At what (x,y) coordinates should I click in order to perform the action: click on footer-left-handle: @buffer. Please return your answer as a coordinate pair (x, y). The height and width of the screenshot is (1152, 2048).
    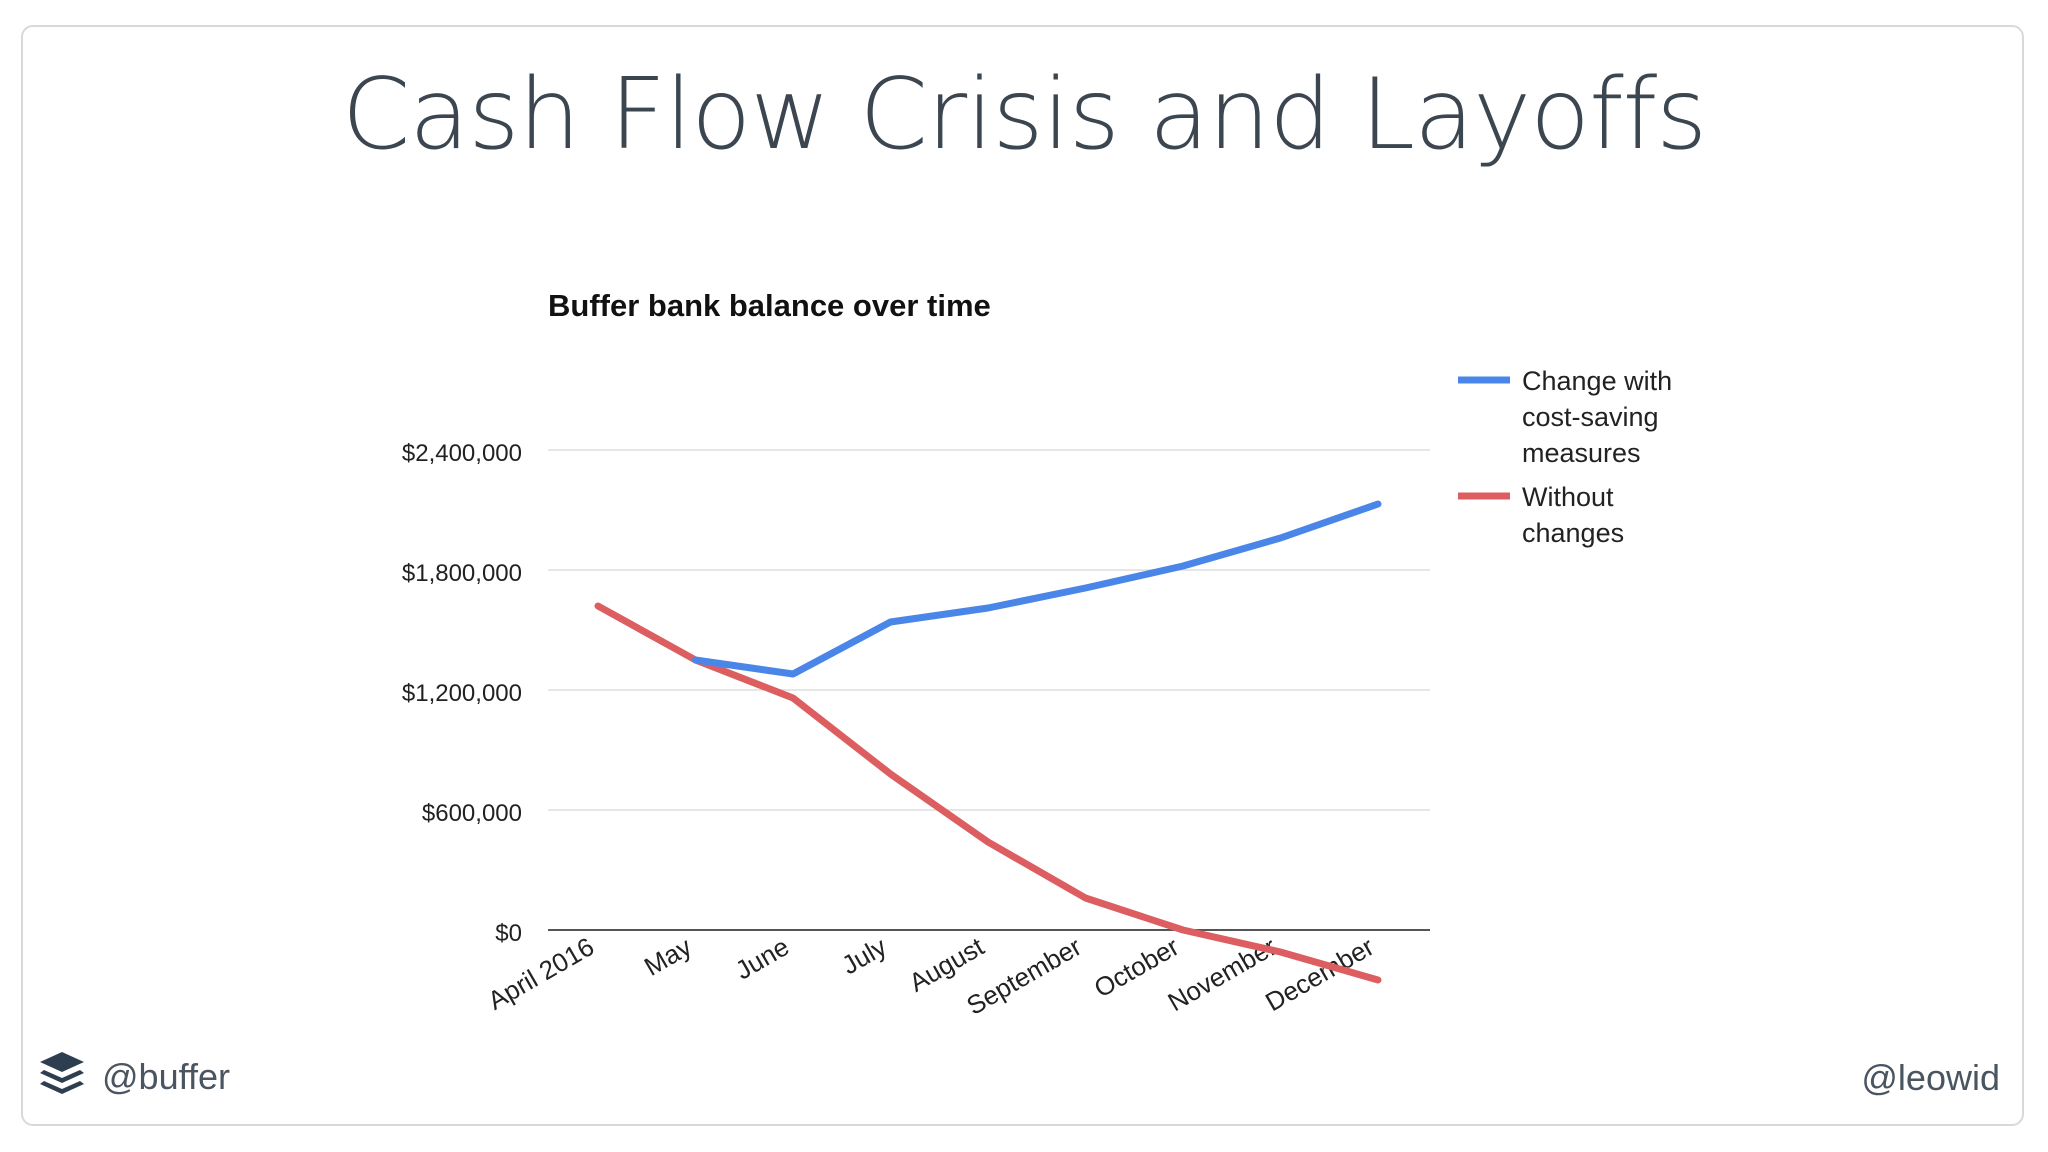
    Looking at the image, I should click on (166, 1076).